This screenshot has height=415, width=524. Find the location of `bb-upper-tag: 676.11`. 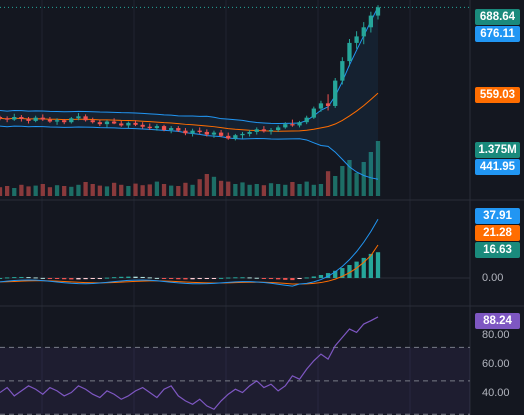

bb-upper-tag: 676.11 is located at coordinates (497, 34).